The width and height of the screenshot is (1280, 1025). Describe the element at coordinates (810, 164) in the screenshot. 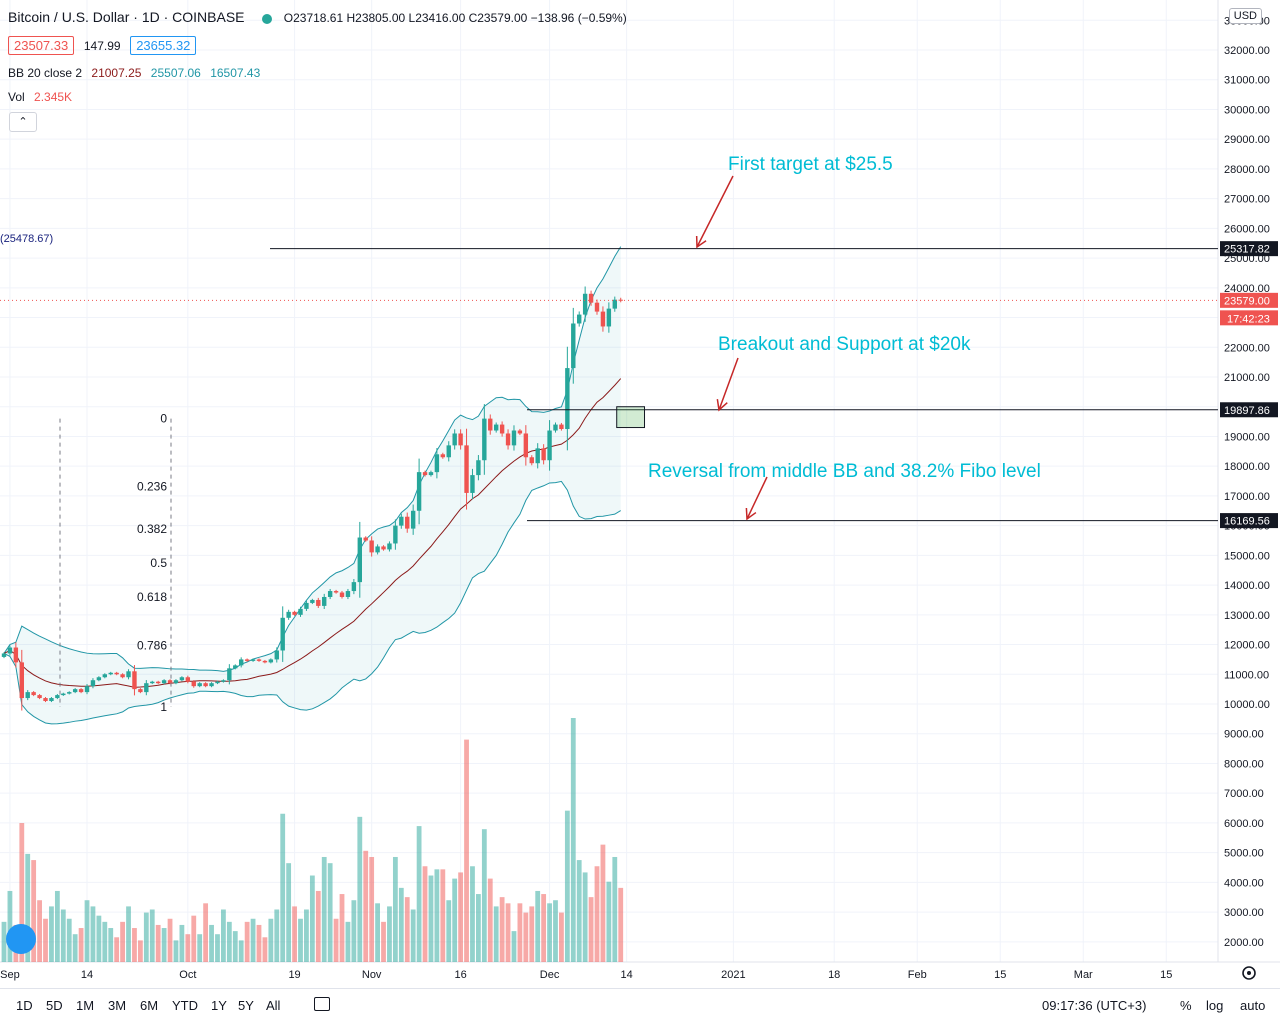

I see `annotation-text: First target at $25.5` at that location.